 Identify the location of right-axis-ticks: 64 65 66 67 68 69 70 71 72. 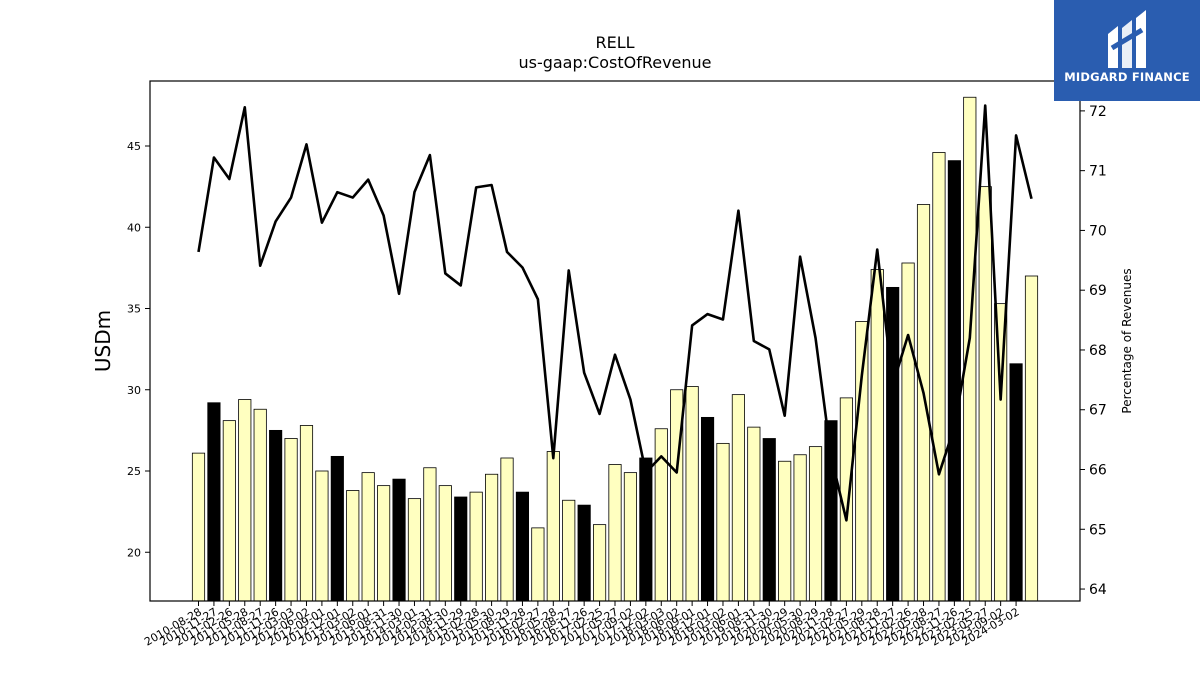
(1093, 351).